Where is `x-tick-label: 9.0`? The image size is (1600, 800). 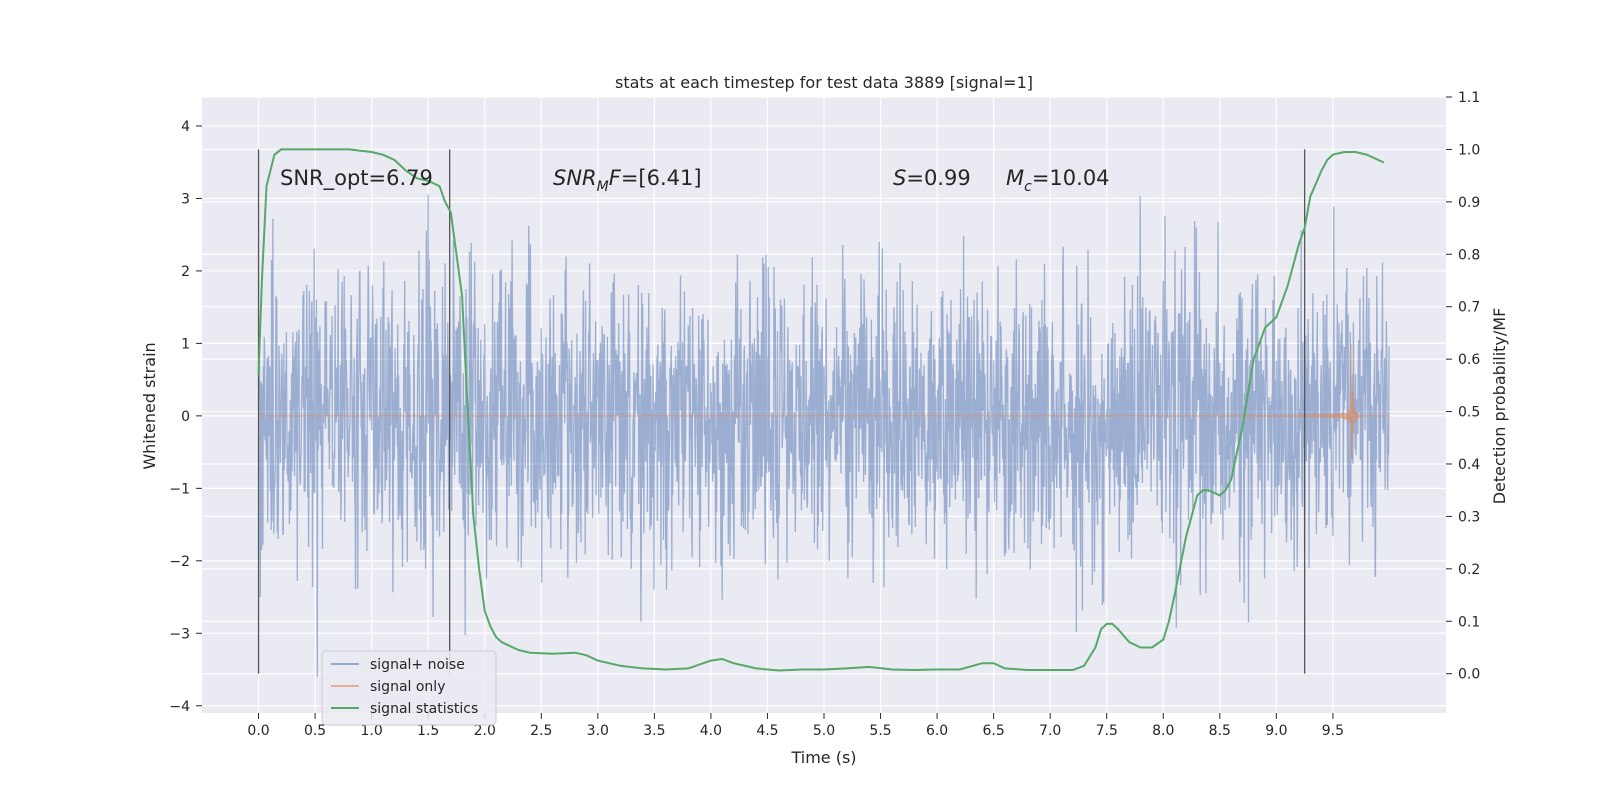 x-tick-label: 9.0 is located at coordinates (1276, 731).